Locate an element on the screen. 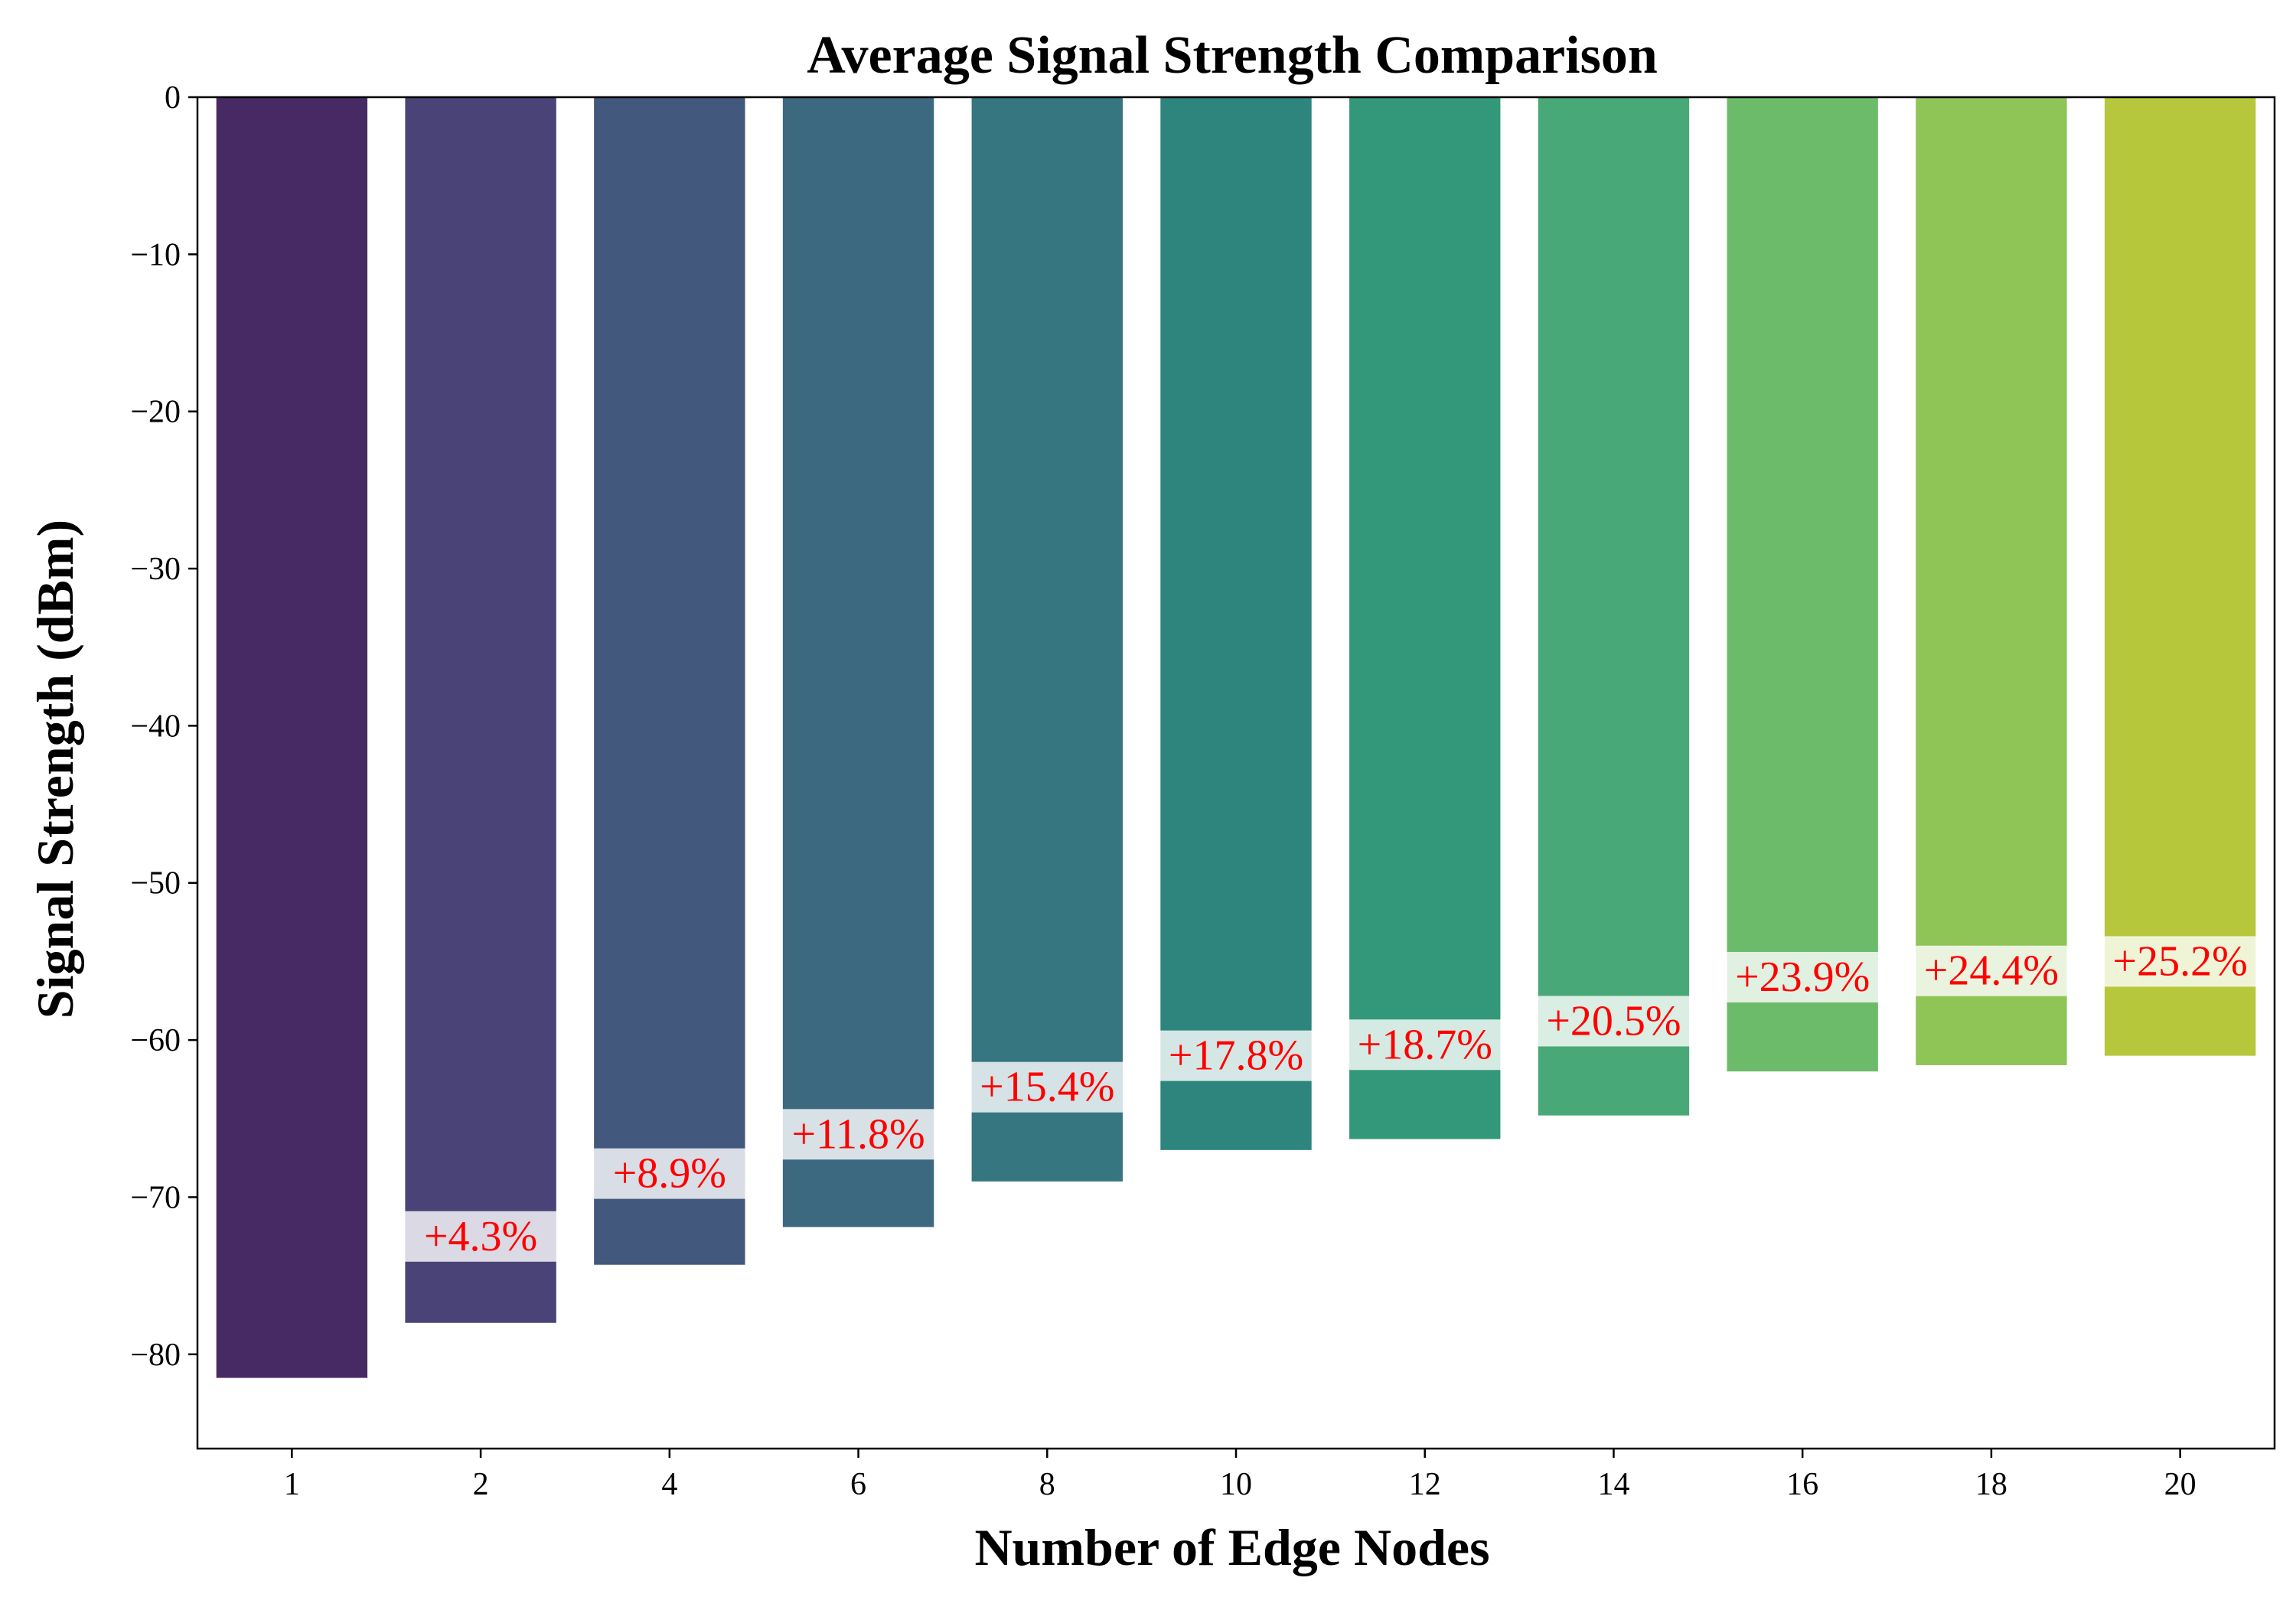 Image resolution: width=2296 pixels, height=1607 pixels. x-tick-label: 4 is located at coordinates (669, 1485).